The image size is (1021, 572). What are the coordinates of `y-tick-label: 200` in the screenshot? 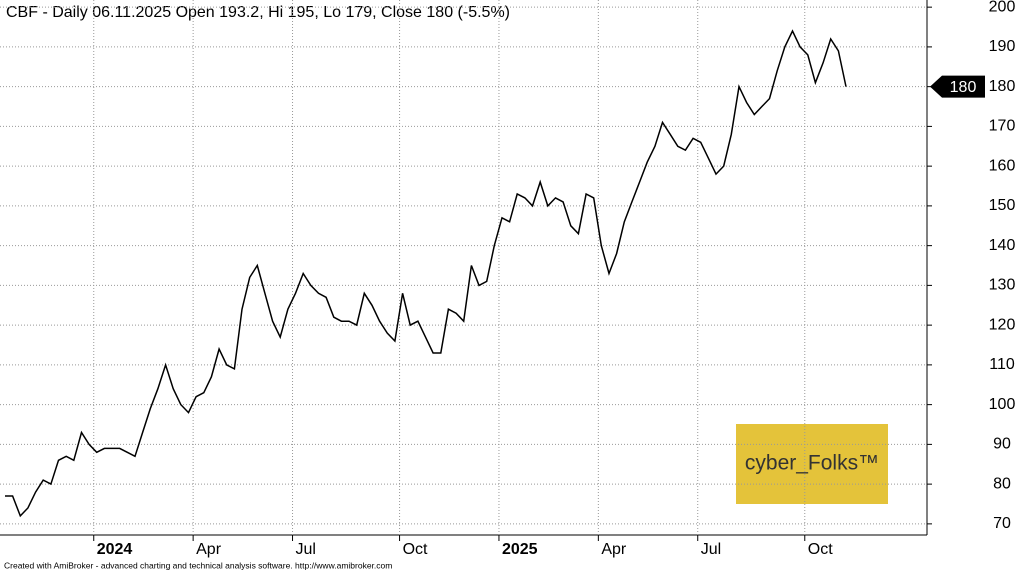 It's located at (1002, 7).